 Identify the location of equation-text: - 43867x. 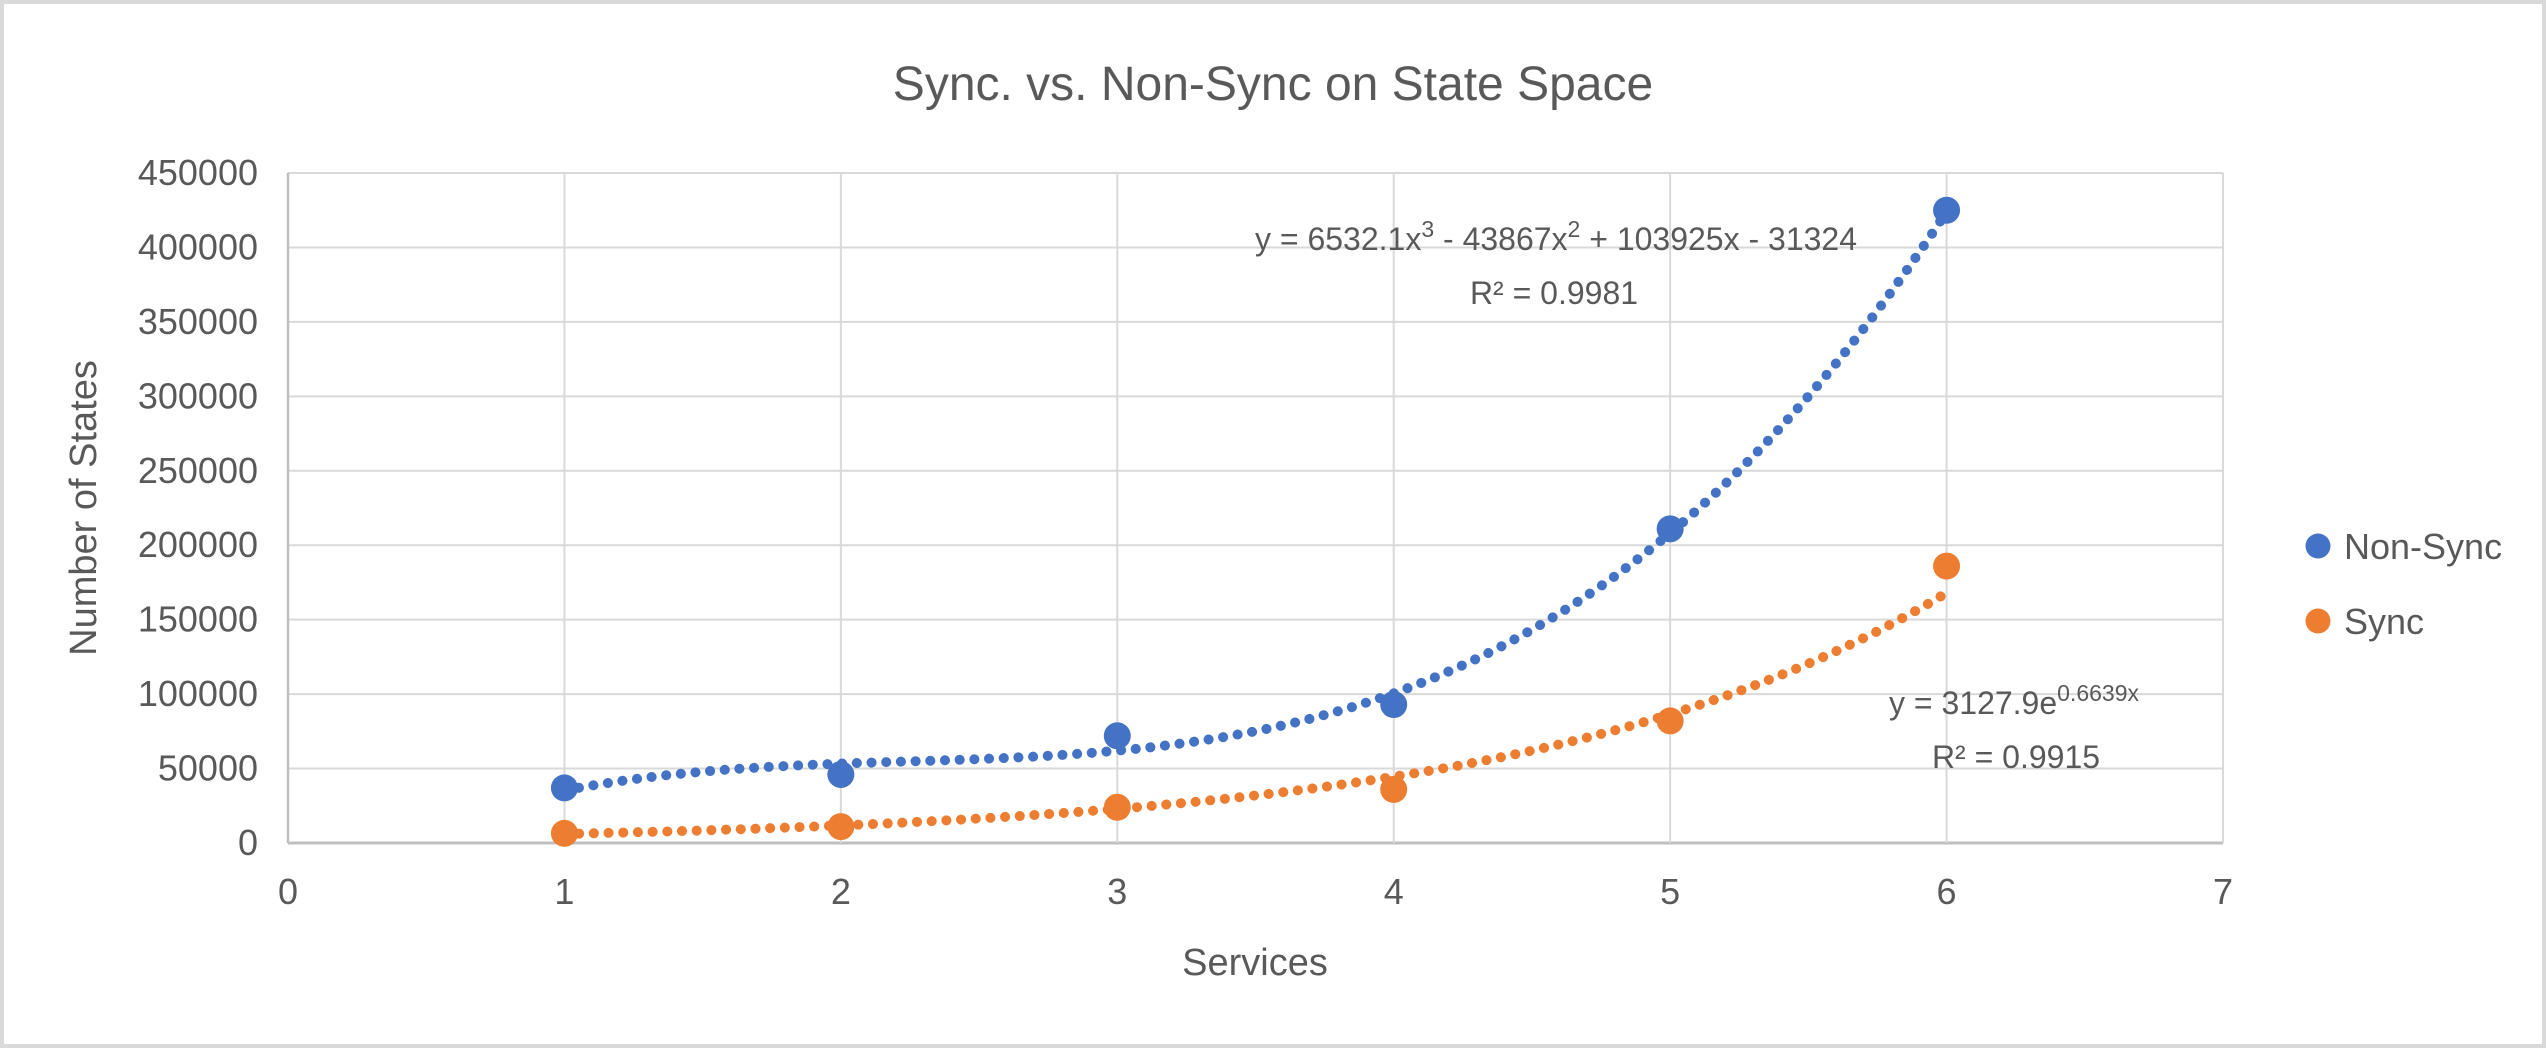
(1500, 239).